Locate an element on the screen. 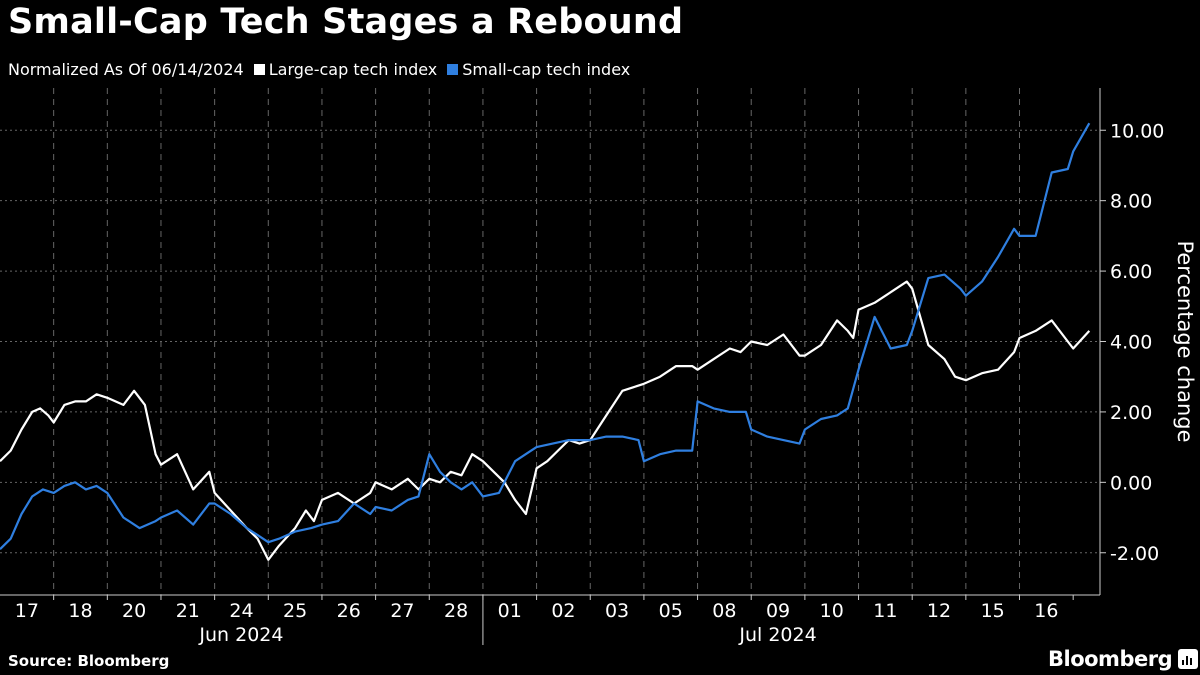  brand-logo: Bloomberg is located at coordinates (1123, 659).